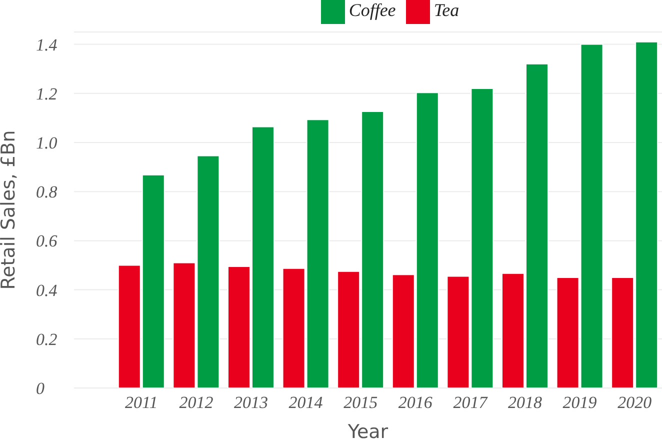  What do you see at coordinates (47, 44) in the screenshot?
I see `y-tick-label: 1.4` at bounding box center [47, 44].